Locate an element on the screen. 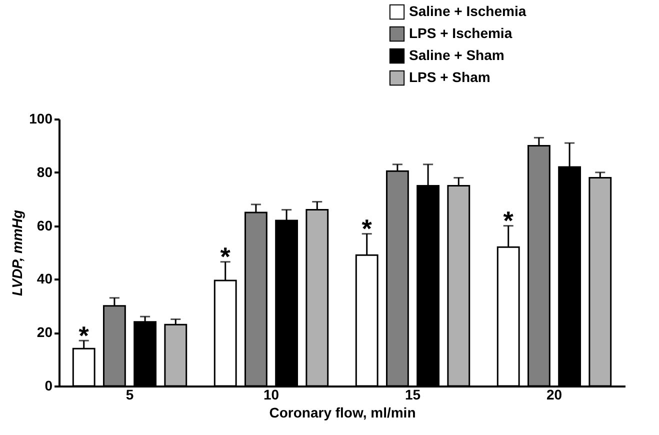  y-tick-label: 60 is located at coordinates (44, 225).